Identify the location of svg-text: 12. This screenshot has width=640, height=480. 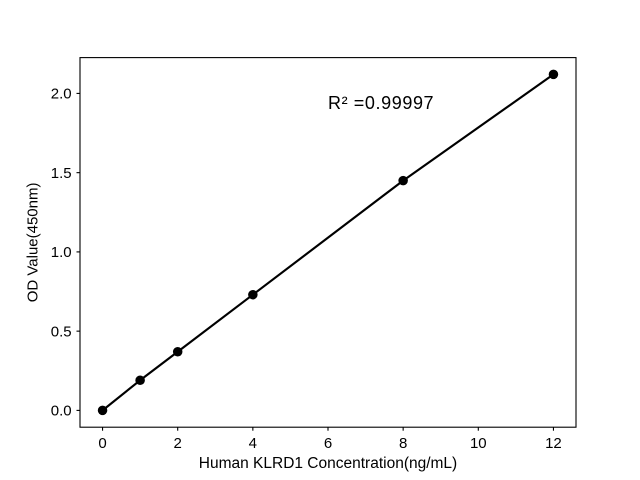
(553, 443).